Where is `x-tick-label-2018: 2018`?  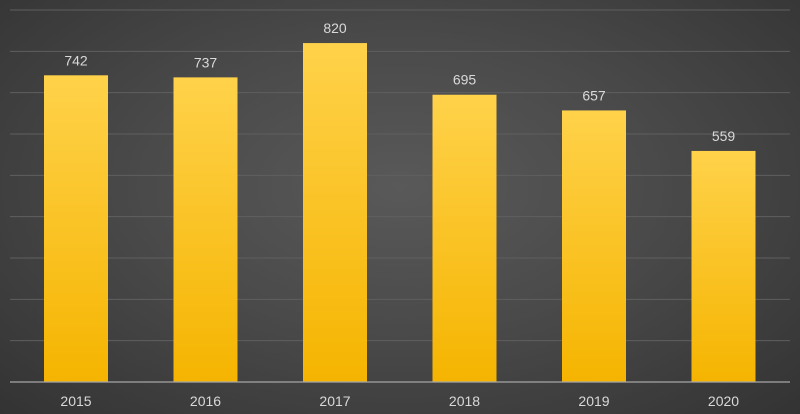
x-tick-label-2018: 2018 is located at coordinates (464, 401).